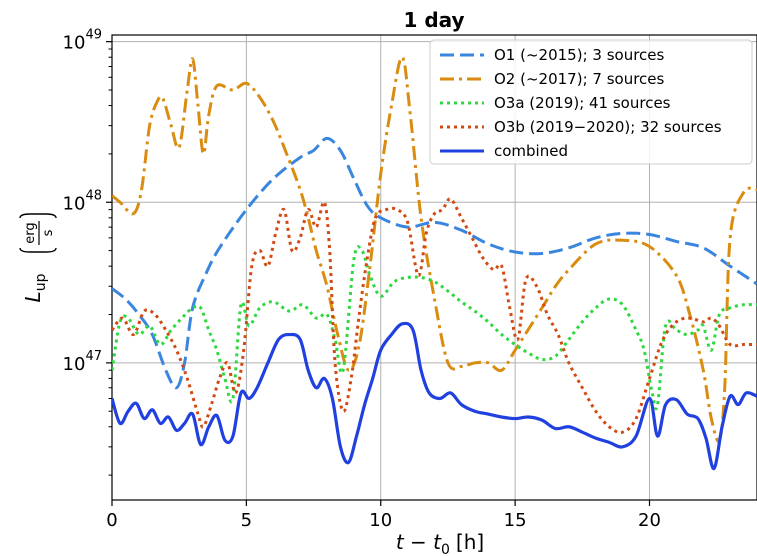 The height and width of the screenshot is (556, 757). Describe the element at coordinates (579, 79) in the screenshot. I see `legend-label-1: O2 (~2017); 7 sources` at that location.